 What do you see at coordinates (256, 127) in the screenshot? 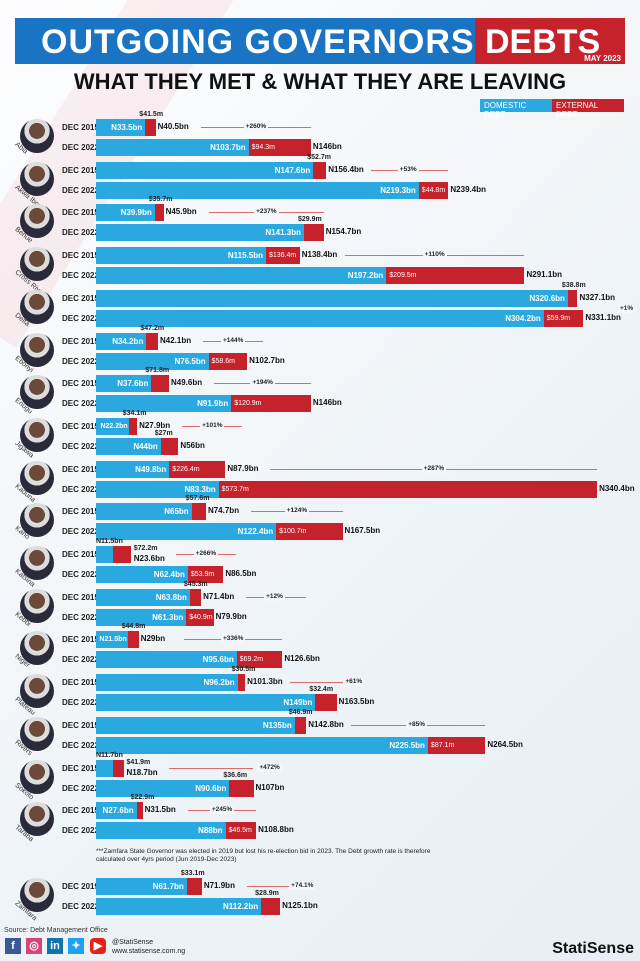
I see `growth-label: +260%` at bounding box center [256, 127].